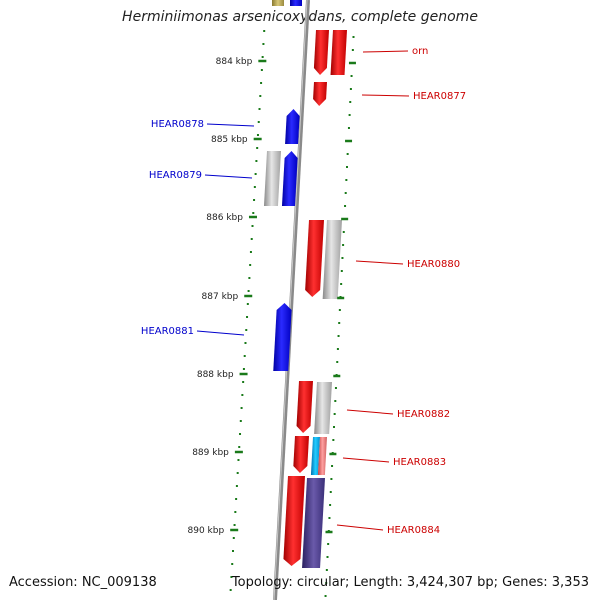 The width and height of the screenshot is (600, 600). What do you see at coordinates (210, 453) in the screenshot?
I see `scale-tick-label: 889 kbp` at bounding box center [210, 453].